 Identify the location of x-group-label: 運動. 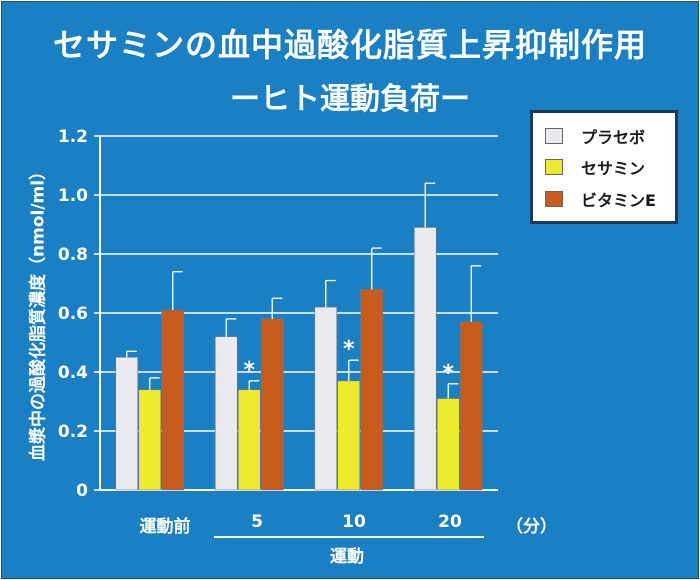
(347, 557).